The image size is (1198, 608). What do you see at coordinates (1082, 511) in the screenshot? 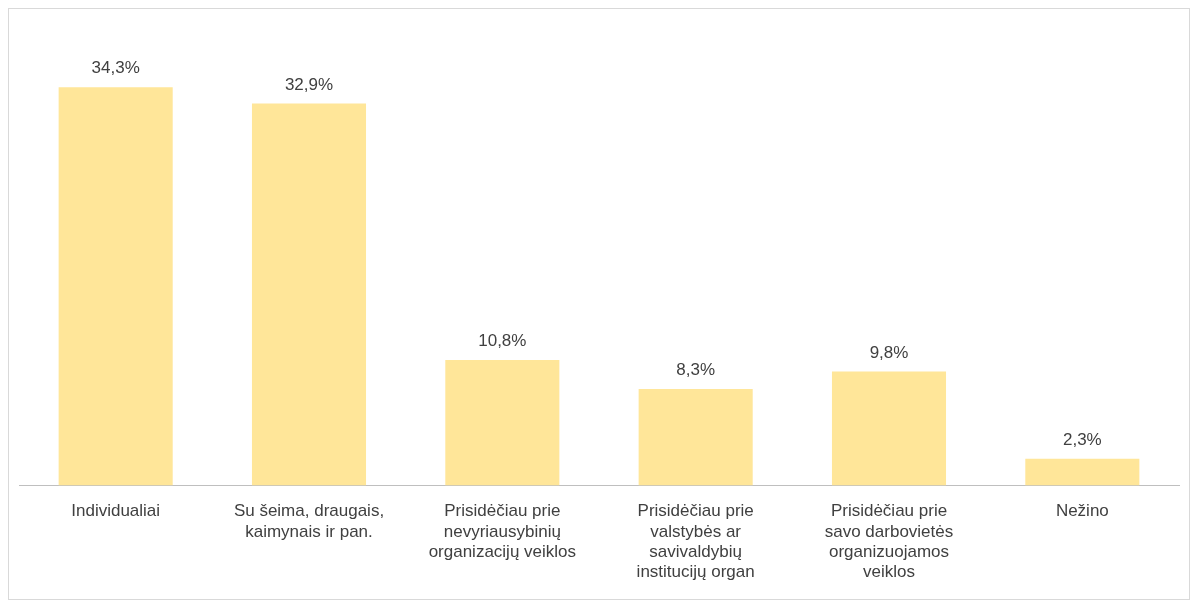
I see `x-tick-label: Nežino` at bounding box center [1082, 511].